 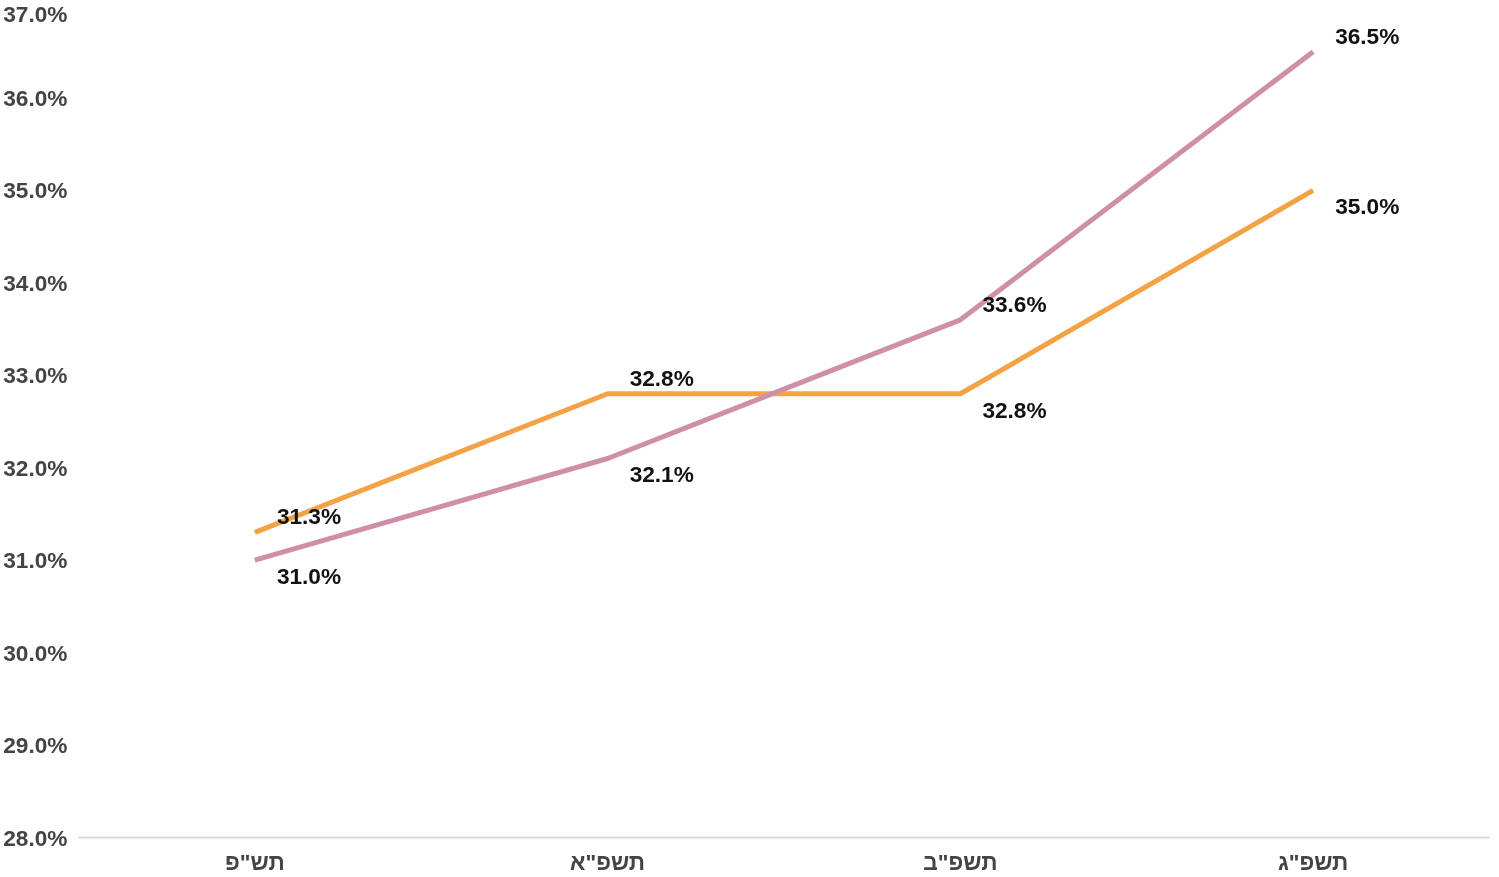 I want to click on y-tick-label: 31.0%, so click(x=35, y=560).